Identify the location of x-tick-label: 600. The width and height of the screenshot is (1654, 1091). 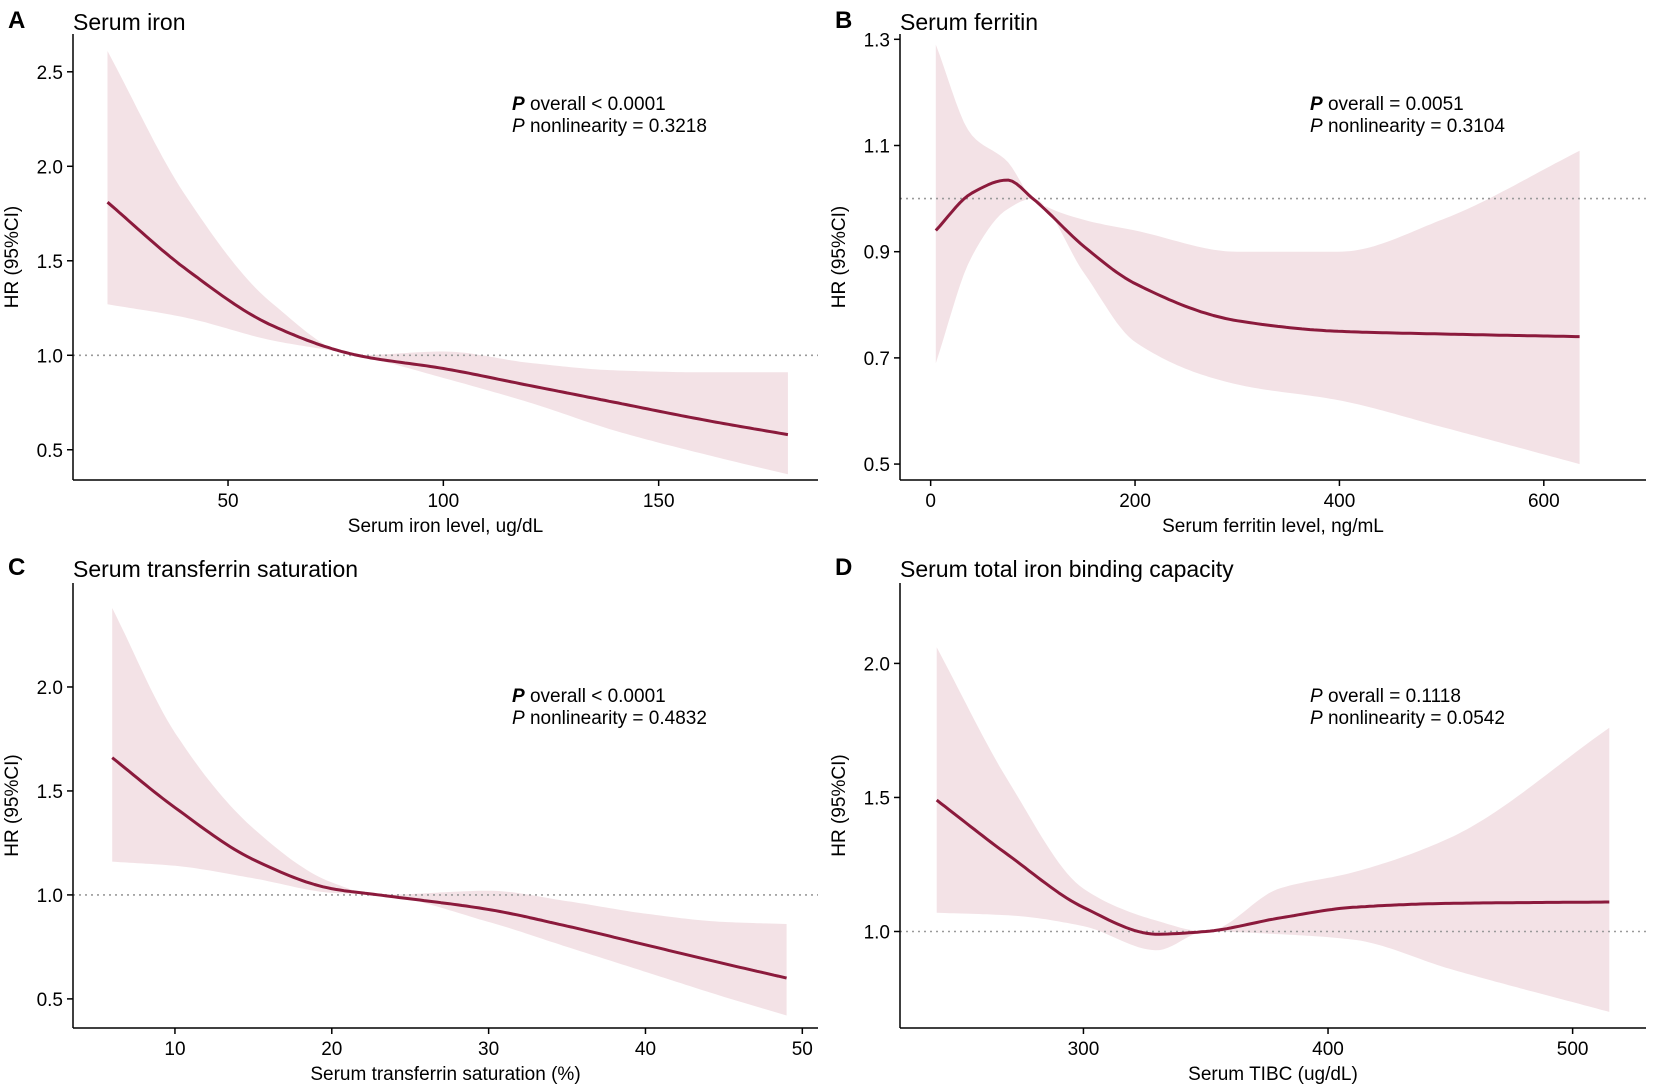
(1544, 501).